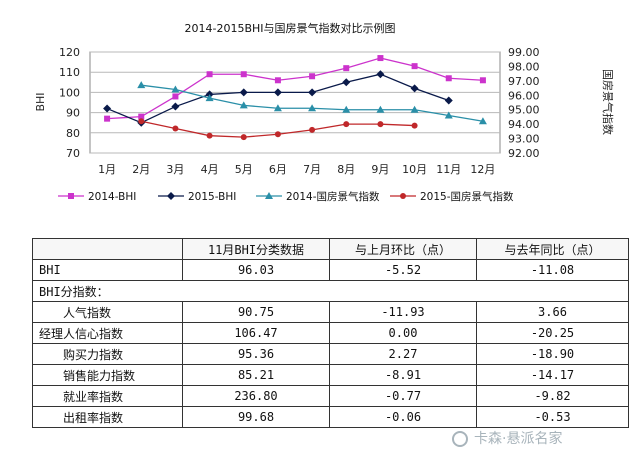 The width and height of the screenshot is (635, 463). Describe the element at coordinates (256, 333) in the screenshot. I see `value-cell: 106.47` at that location.